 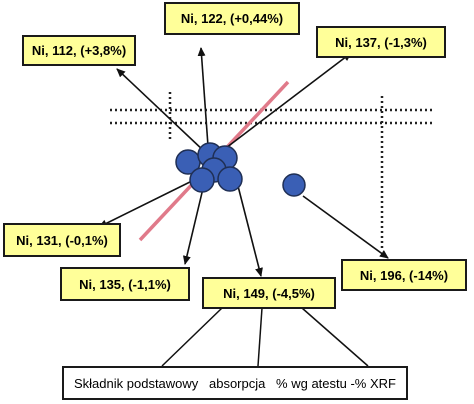 I want to click on label-ni-149: Ni, 149, (-4,5%), so click(x=269, y=293).